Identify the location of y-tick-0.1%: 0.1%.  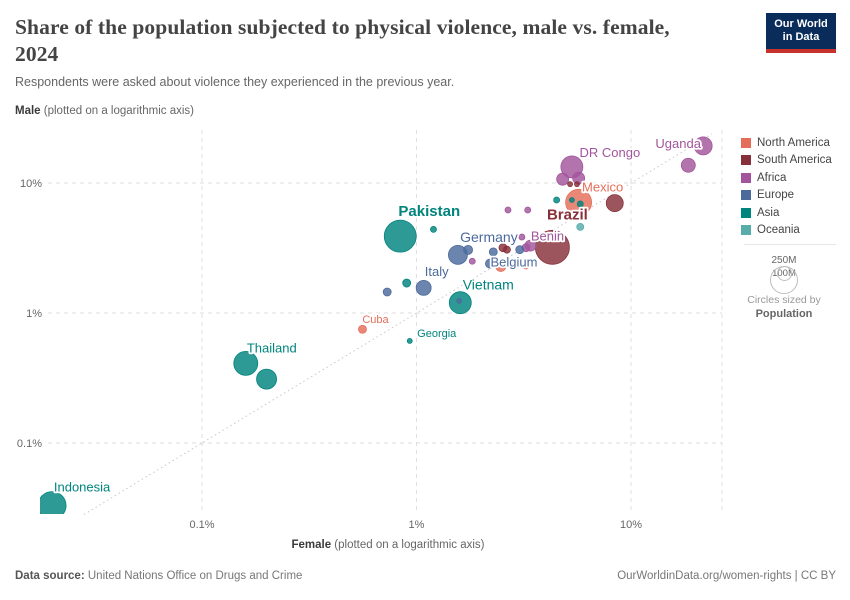
(29, 444).